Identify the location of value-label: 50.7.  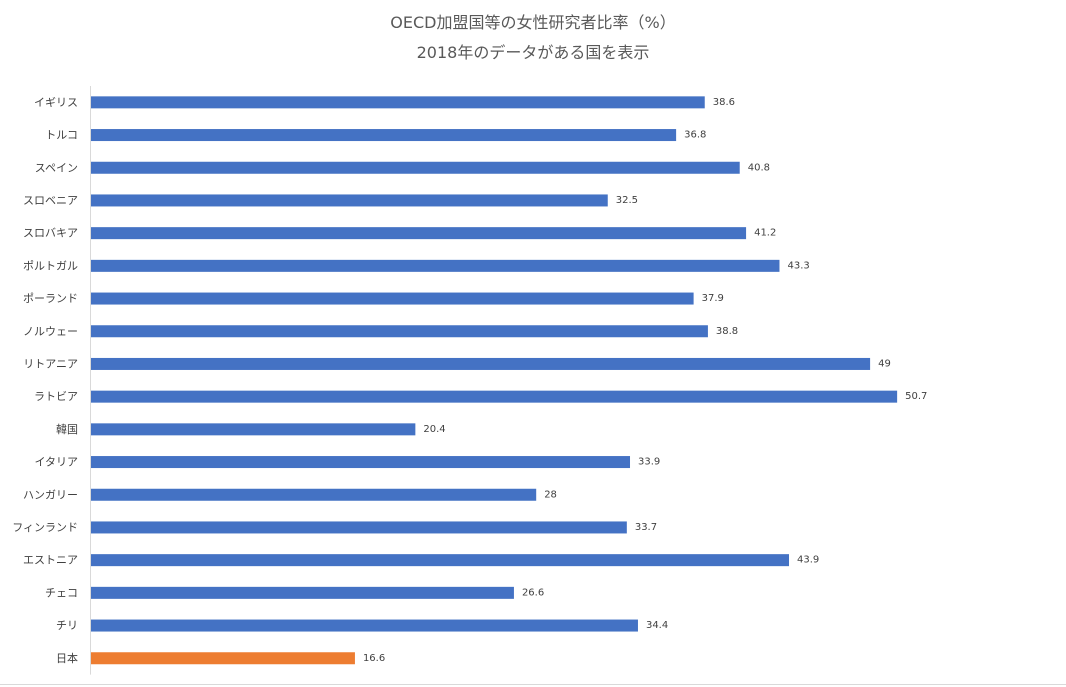
(916, 396).